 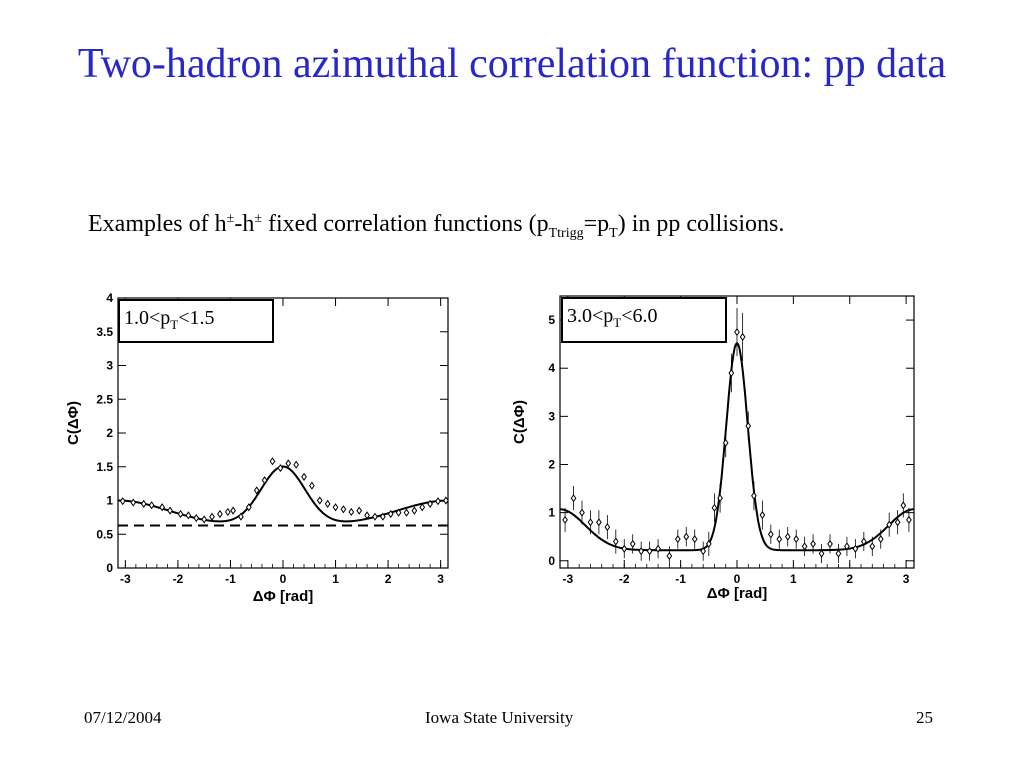 What do you see at coordinates (737, 593) in the screenshot?
I see `x-axis-label: ΔΦ [rad]` at bounding box center [737, 593].